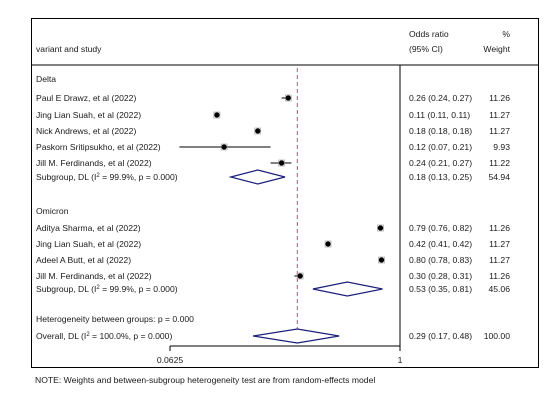 This screenshot has width=550, height=402. I want to click on group-1-study-2-weight: 11.27, so click(499, 260).